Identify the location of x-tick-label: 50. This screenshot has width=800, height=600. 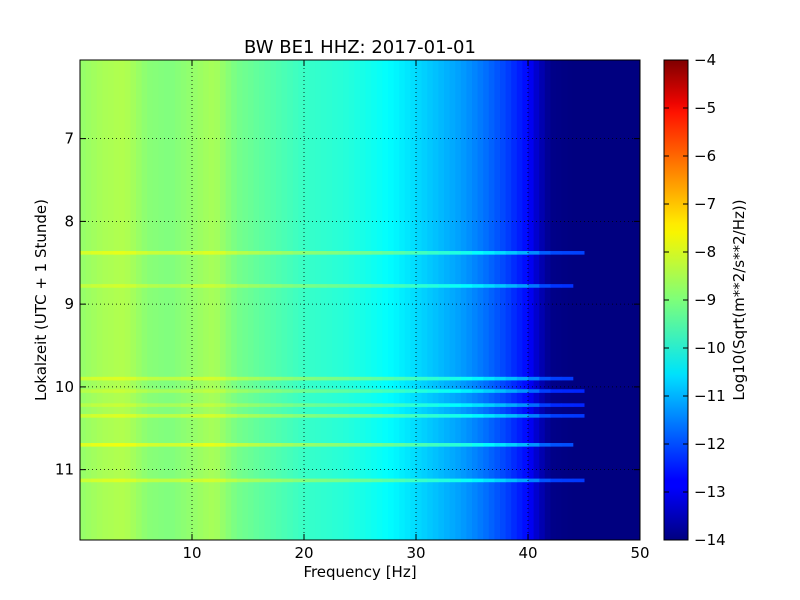
(639, 553).